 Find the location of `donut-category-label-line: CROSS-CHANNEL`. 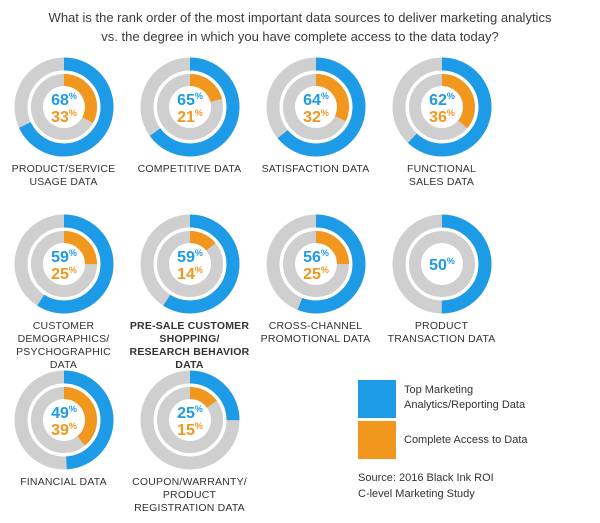

donut-category-label-line: CROSS-CHANNEL is located at coordinates (315, 326).